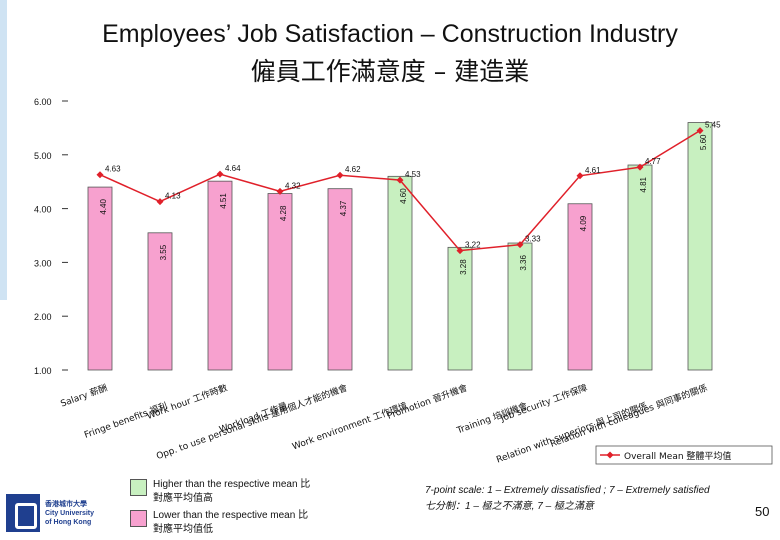  Describe the element at coordinates (283, 213) in the screenshot. I see `bar-value-label: 4.28` at that location.